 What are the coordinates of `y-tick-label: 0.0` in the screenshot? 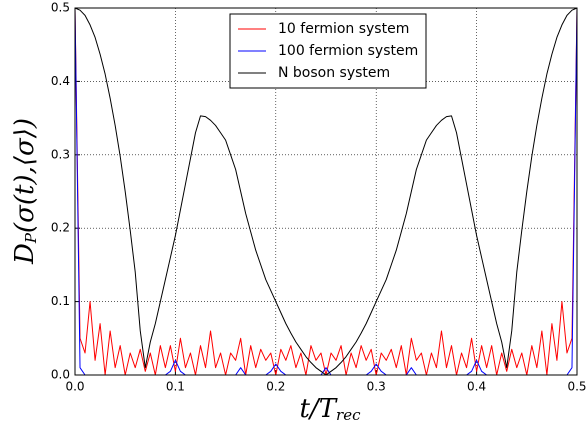 It's located at (60, 375).